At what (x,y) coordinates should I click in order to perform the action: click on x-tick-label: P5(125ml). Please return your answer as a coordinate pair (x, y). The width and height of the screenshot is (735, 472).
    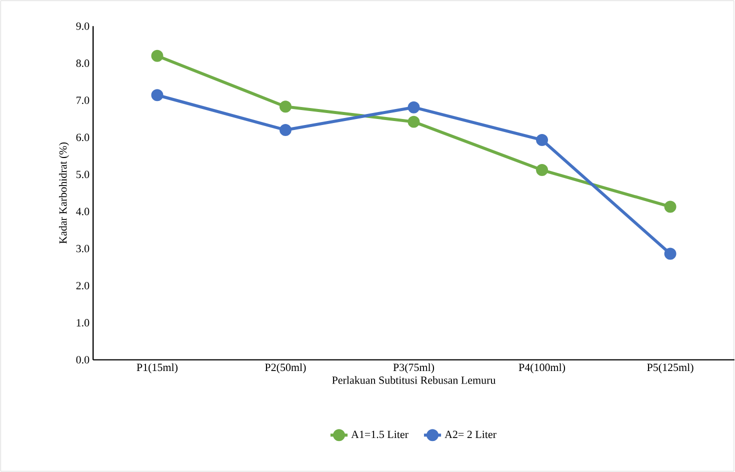
    Looking at the image, I should click on (670, 368).